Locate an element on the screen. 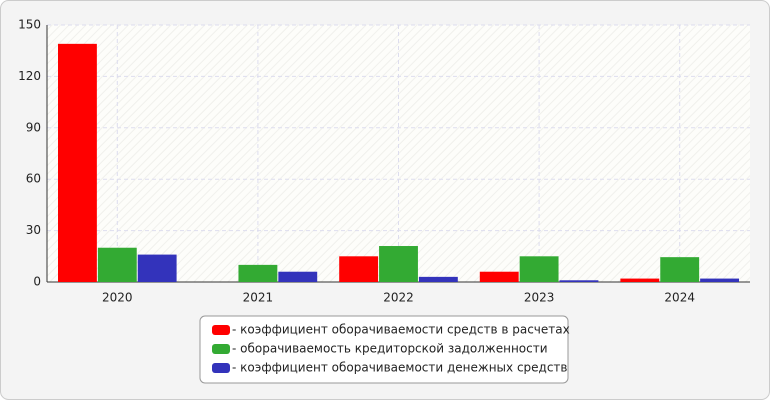 Image resolution: width=770 pixels, height=404 pixels. y-tick-label: 120 is located at coordinates (29, 76).